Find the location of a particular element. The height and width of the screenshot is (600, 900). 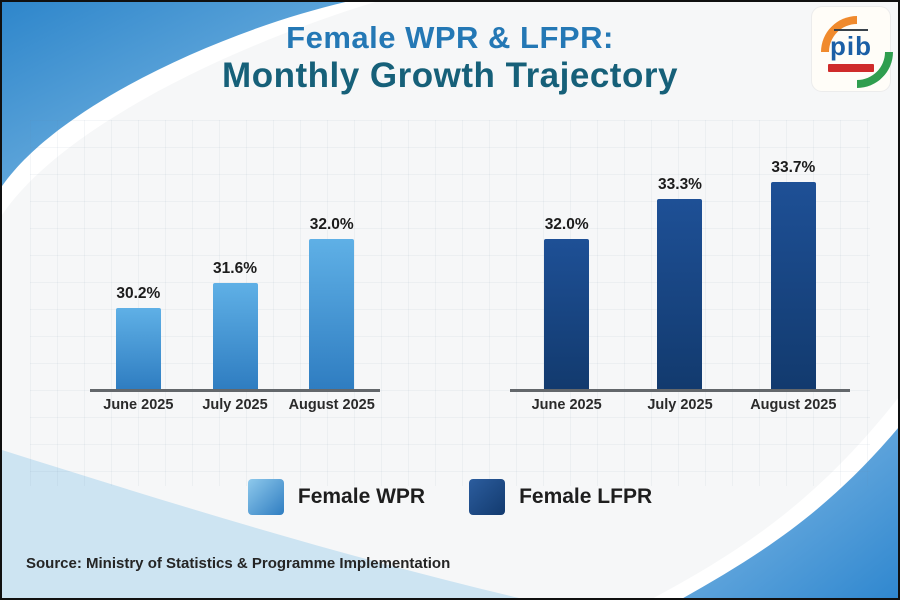

bar-column: 30.2% is located at coordinates (138, 281).